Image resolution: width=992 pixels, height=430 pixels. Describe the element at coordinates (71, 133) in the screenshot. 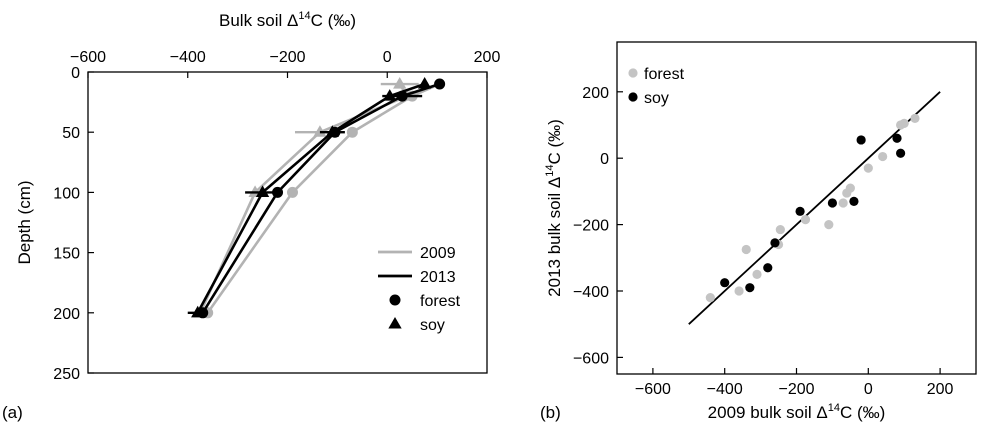

I see `y-tick-label: 50` at that location.